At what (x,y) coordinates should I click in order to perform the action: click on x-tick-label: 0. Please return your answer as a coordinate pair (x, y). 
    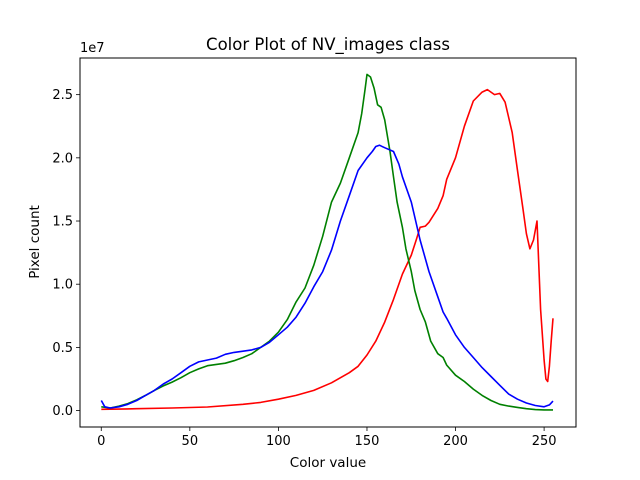
    Looking at the image, I should click on (101, 441).